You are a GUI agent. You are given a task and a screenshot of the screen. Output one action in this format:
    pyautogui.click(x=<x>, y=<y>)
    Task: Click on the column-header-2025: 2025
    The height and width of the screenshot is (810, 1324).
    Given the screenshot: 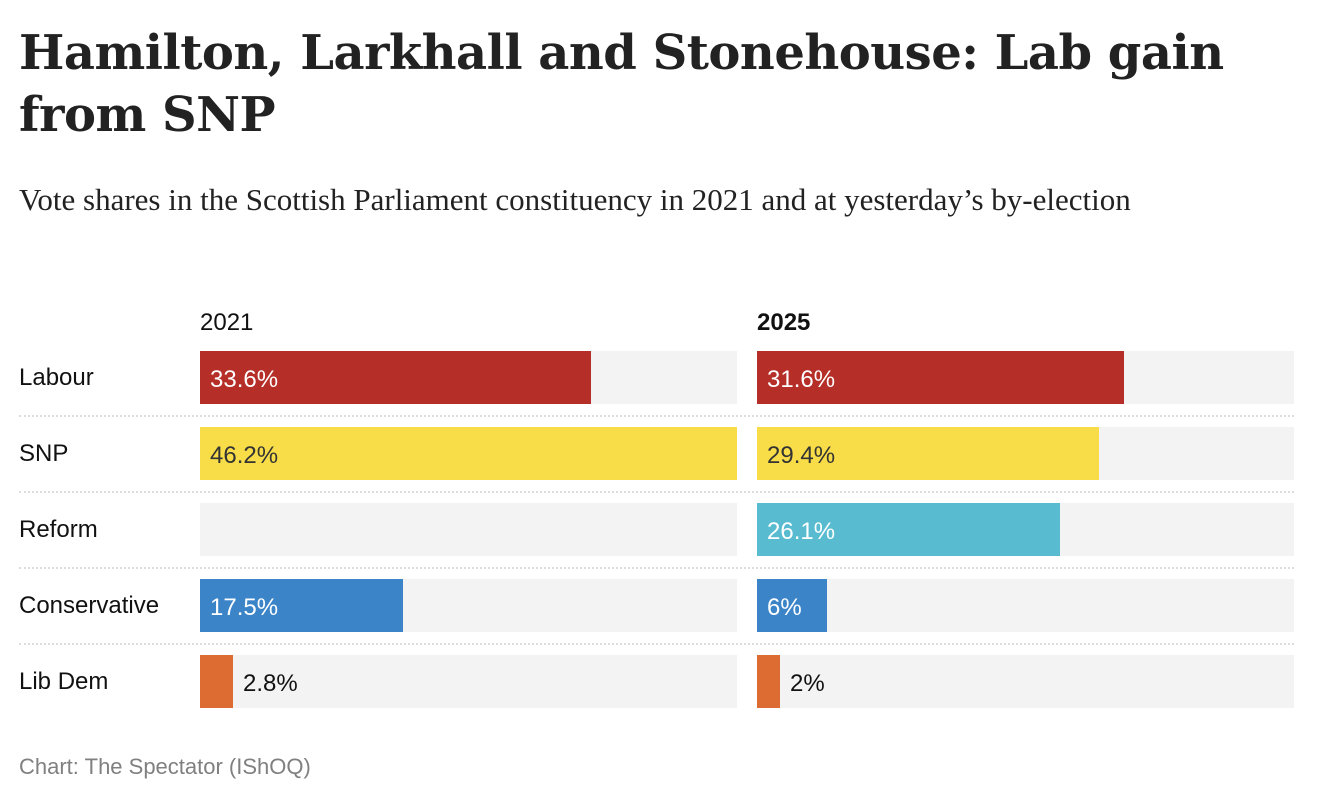 What is the action you would take?
    pyautogui.click(x=784, y=322)
    